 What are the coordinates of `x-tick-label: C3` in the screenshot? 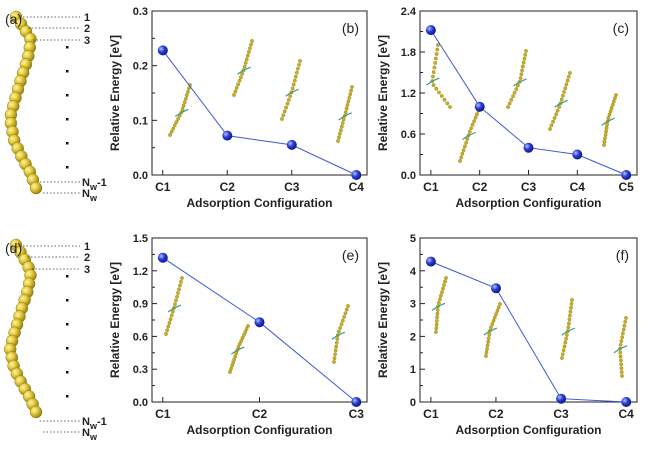 It's located at (561, 414).